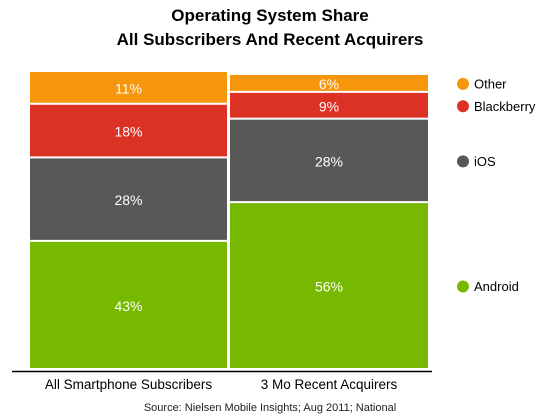 The image size is (540, 418). Describe the element at coordinates (496, 286) in the screenshot. I see `legend-label-android: Android` at that location.